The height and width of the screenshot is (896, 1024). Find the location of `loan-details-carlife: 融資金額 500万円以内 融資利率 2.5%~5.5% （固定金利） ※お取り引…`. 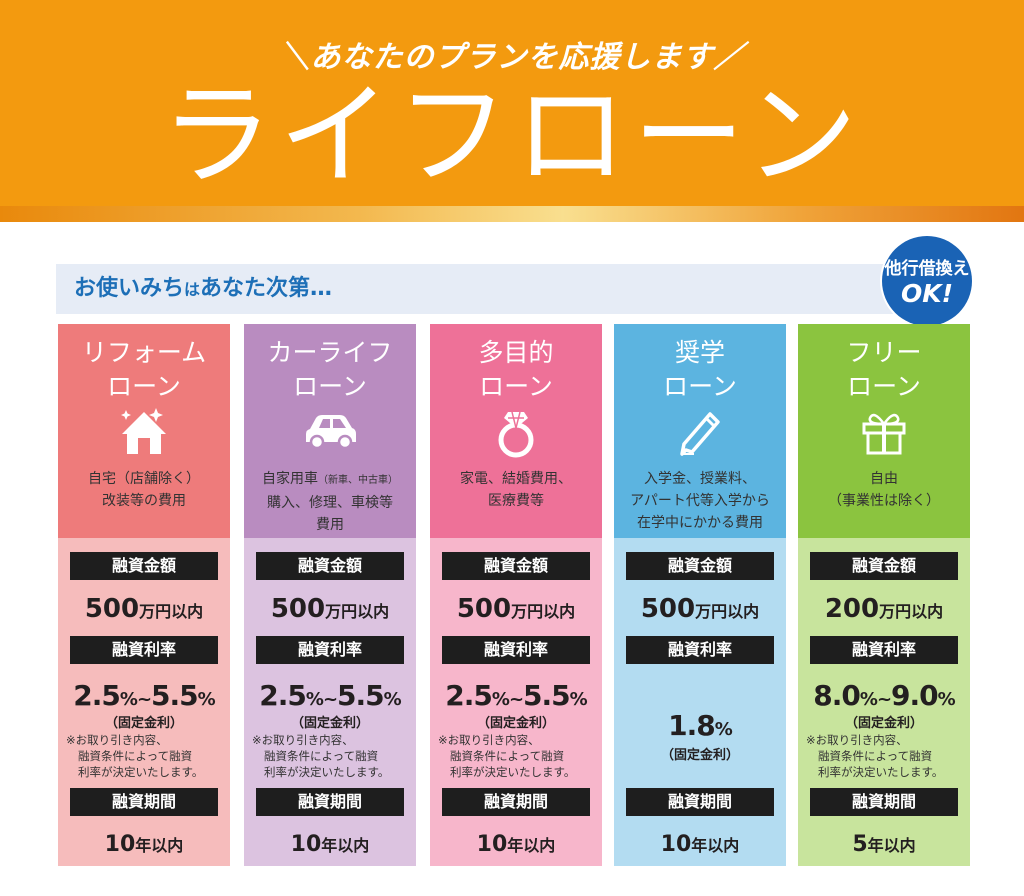

loan-details-carlife: 融資金額 500万円以内 融資利率 2.5%~5.5% （固定金利） ※お取り引… is located at coordinates (330, 702).